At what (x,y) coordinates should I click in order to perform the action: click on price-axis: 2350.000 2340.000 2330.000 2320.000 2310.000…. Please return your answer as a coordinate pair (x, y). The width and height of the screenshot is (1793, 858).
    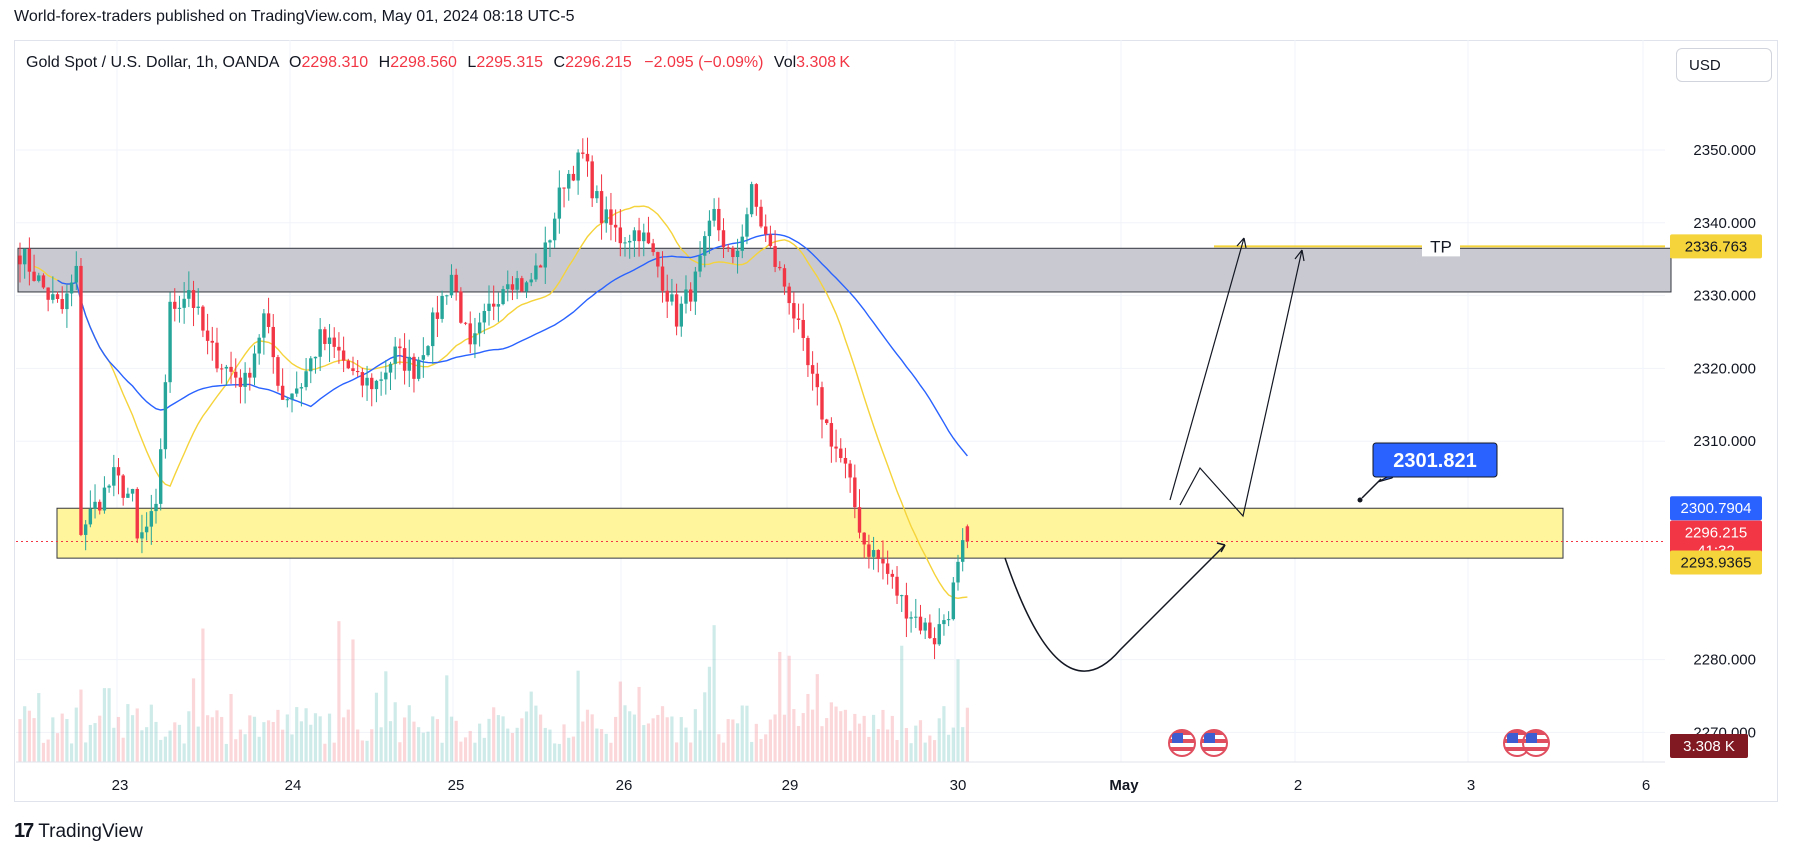
    Looking at the image, I should click on (1716, 450).